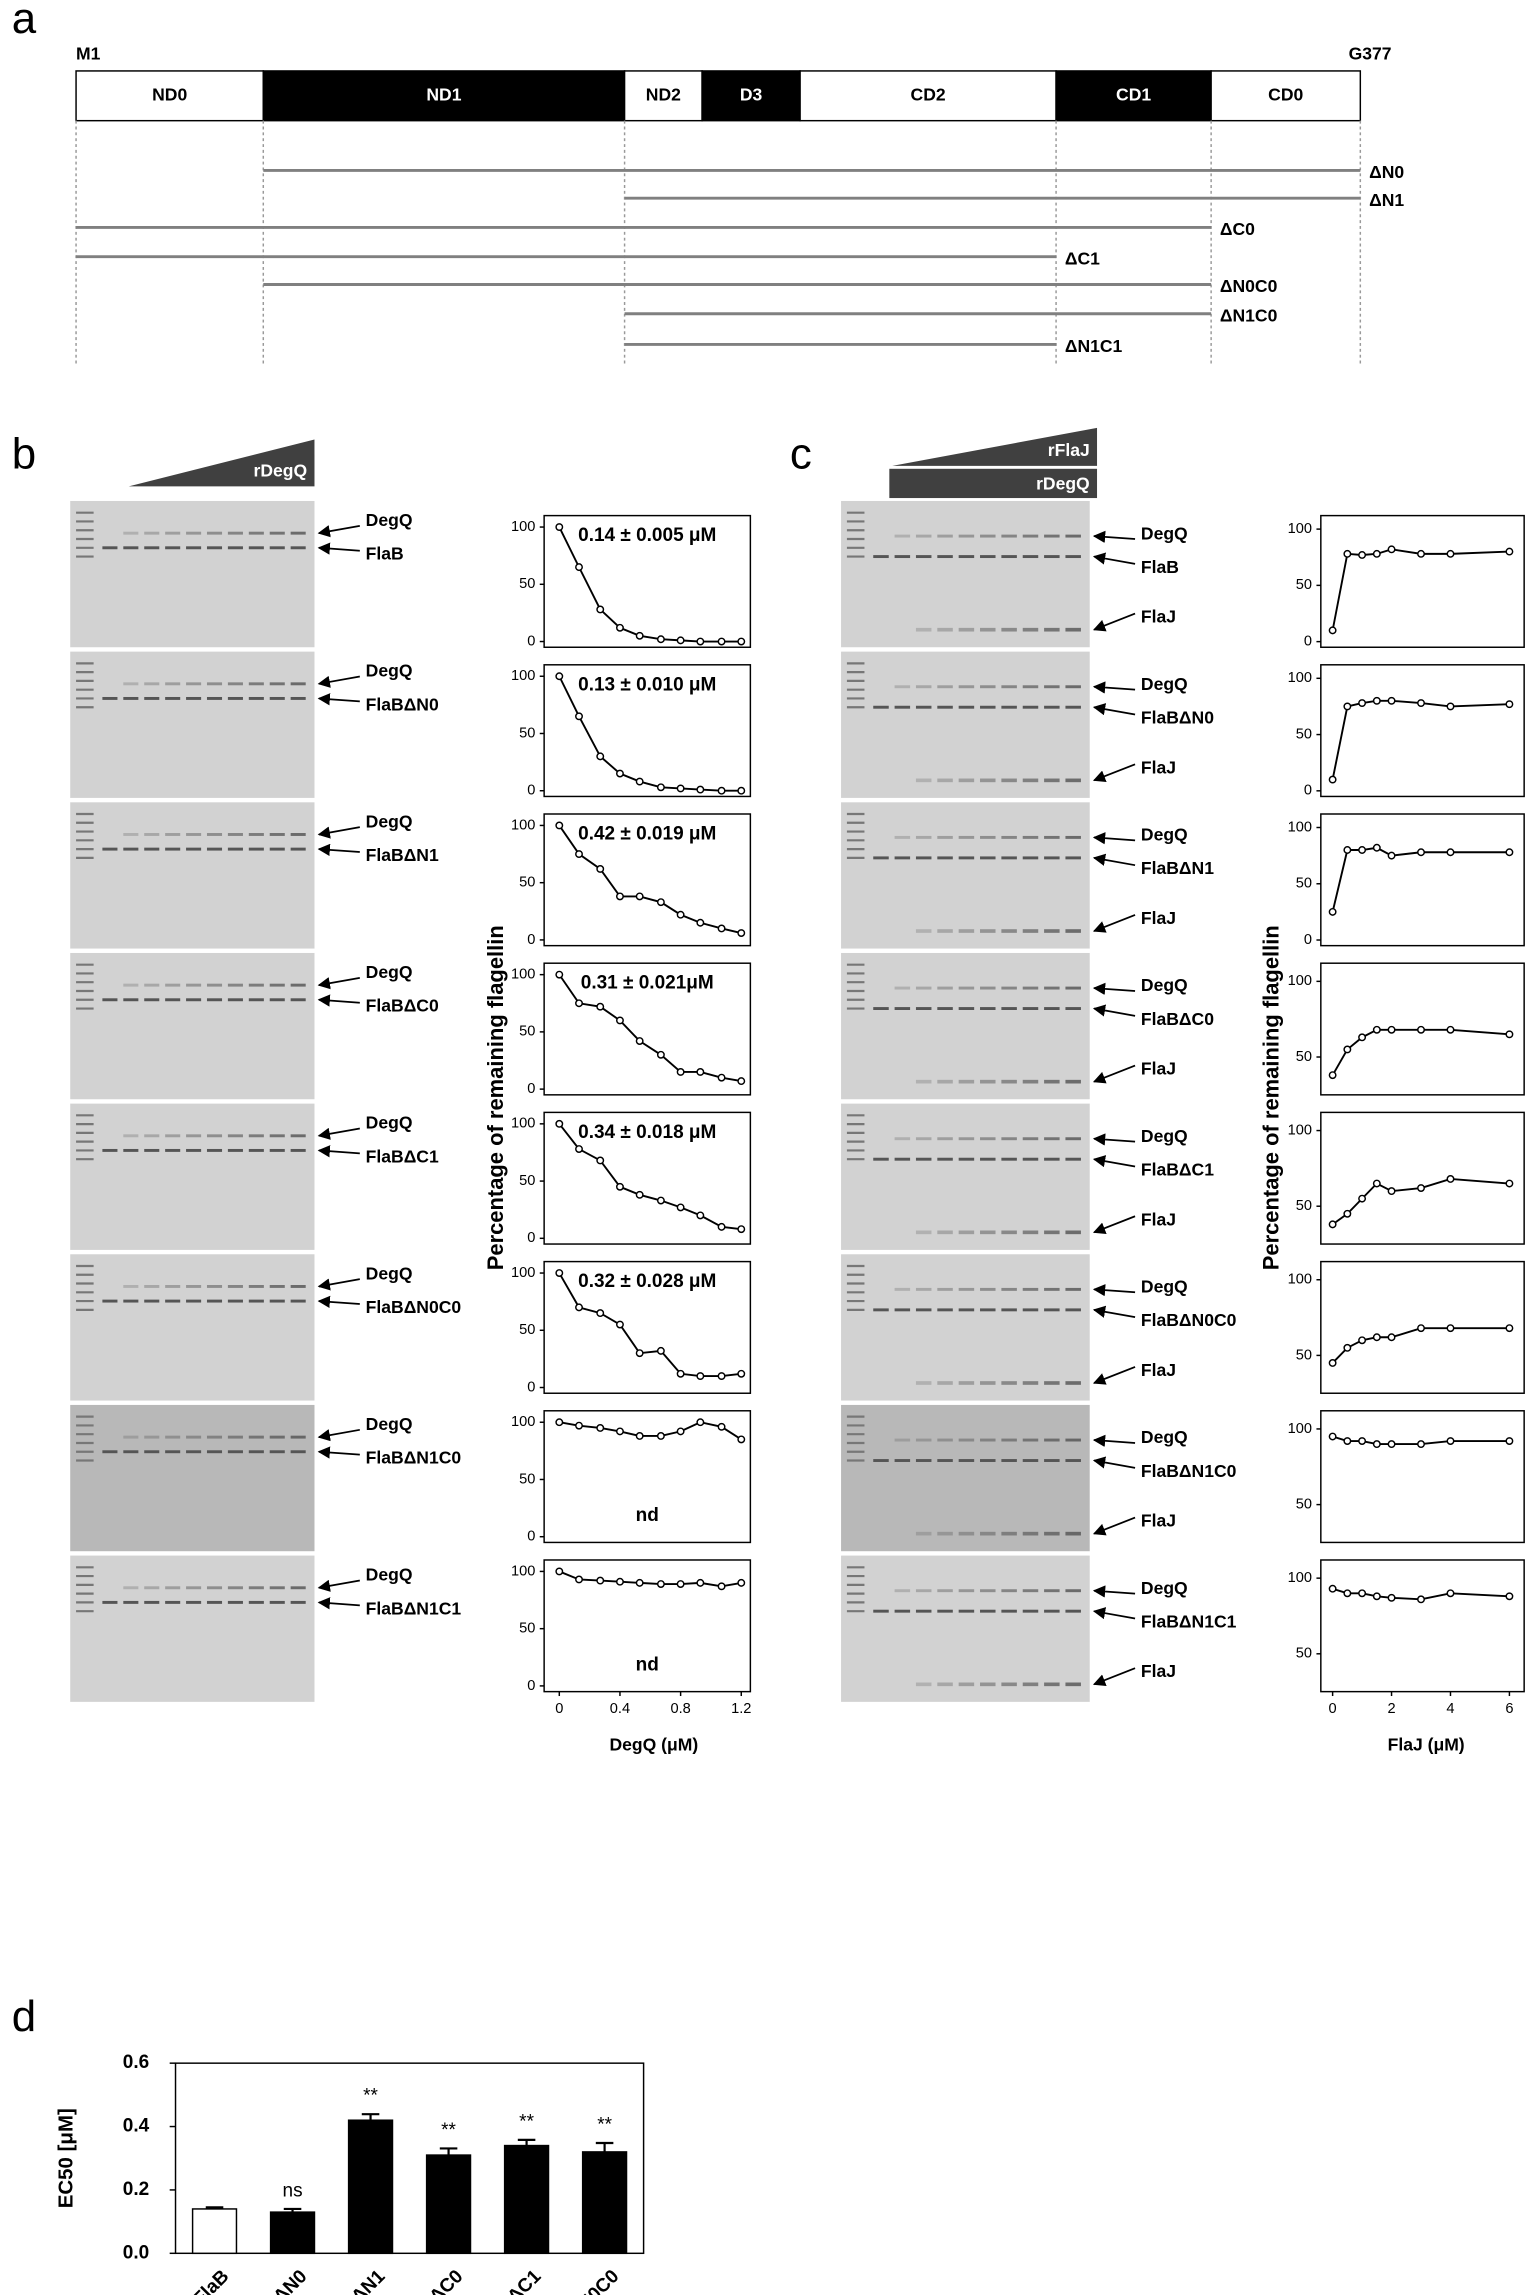 The height and width of the screenshot is (2295, 1530). Describe the element at coordinates (1069, 450) in the screenshot. I see `gradient-label: rFlaJ` at that location.